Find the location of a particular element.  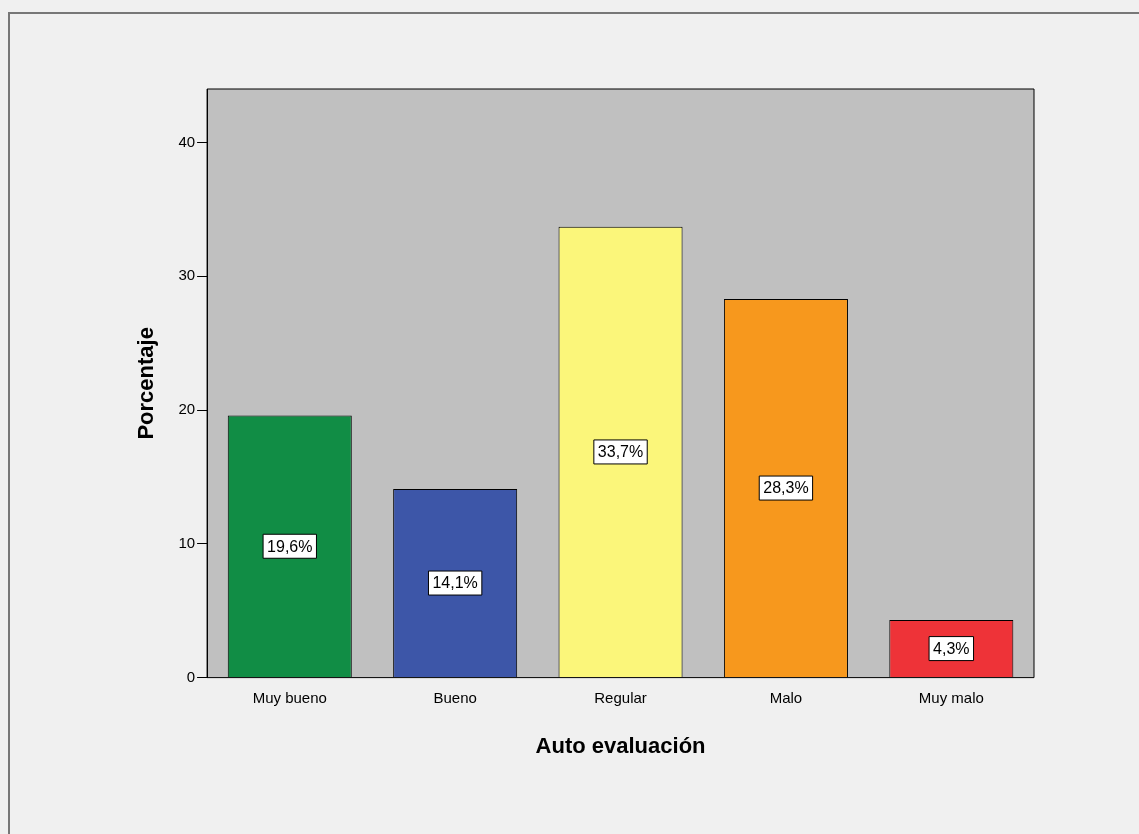

y-axis-title: Porcentaje is located at coordinates (146, 383).